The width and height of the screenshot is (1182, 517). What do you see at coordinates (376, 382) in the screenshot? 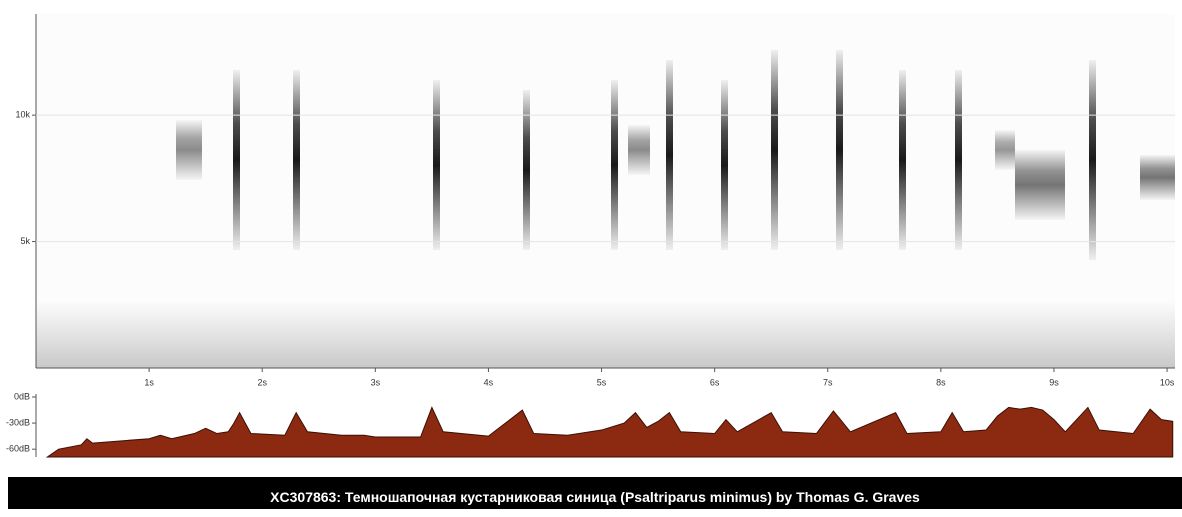
I see `x-tick-label: 3s` at bounding box center [376, 382].